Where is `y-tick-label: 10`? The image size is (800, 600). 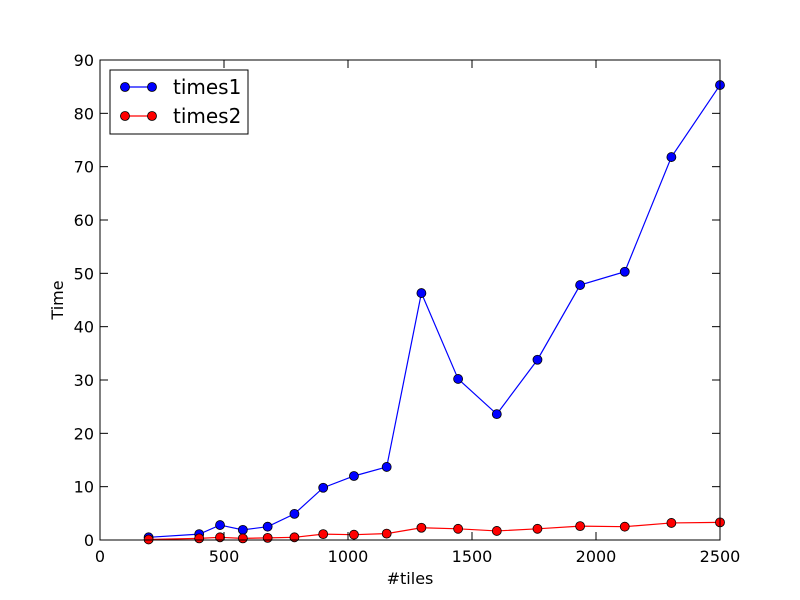 y-tick-label: 10 is located at coordinates (84, 487).